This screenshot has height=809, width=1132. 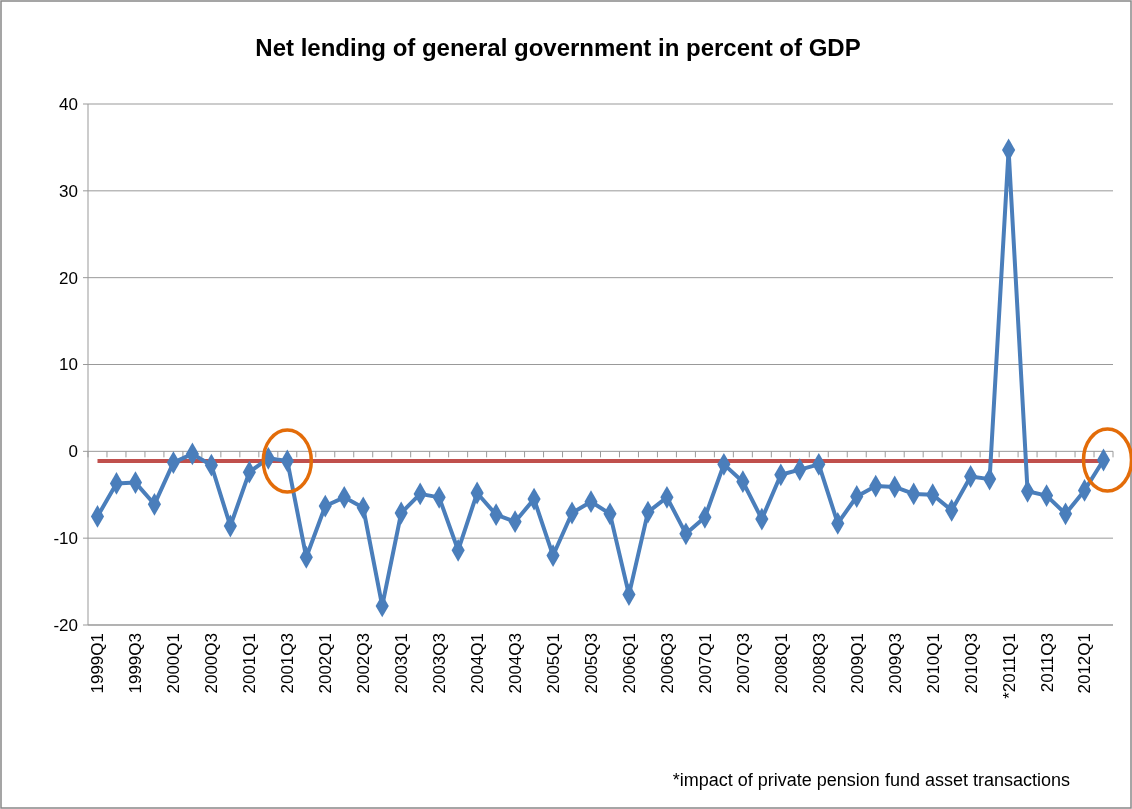 I want to click on x-tick-label: 2001Q3, so click(x=288, y=663).